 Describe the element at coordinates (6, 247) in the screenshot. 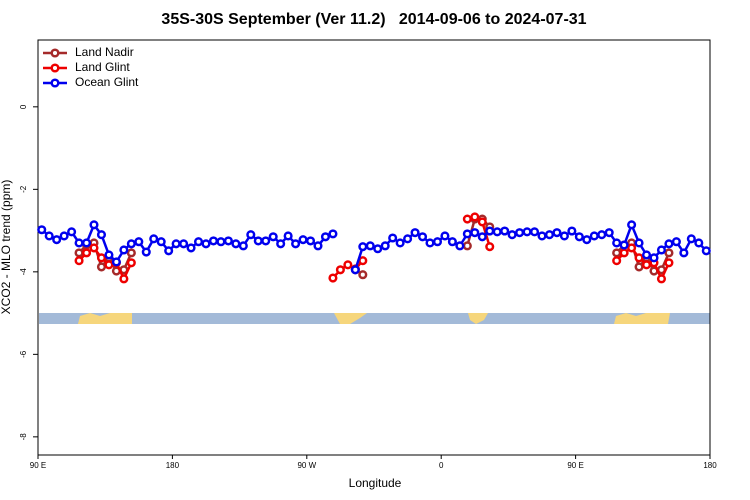

I see `y-axis-label: XCO2 - MLO trend (ppm)` at that location.